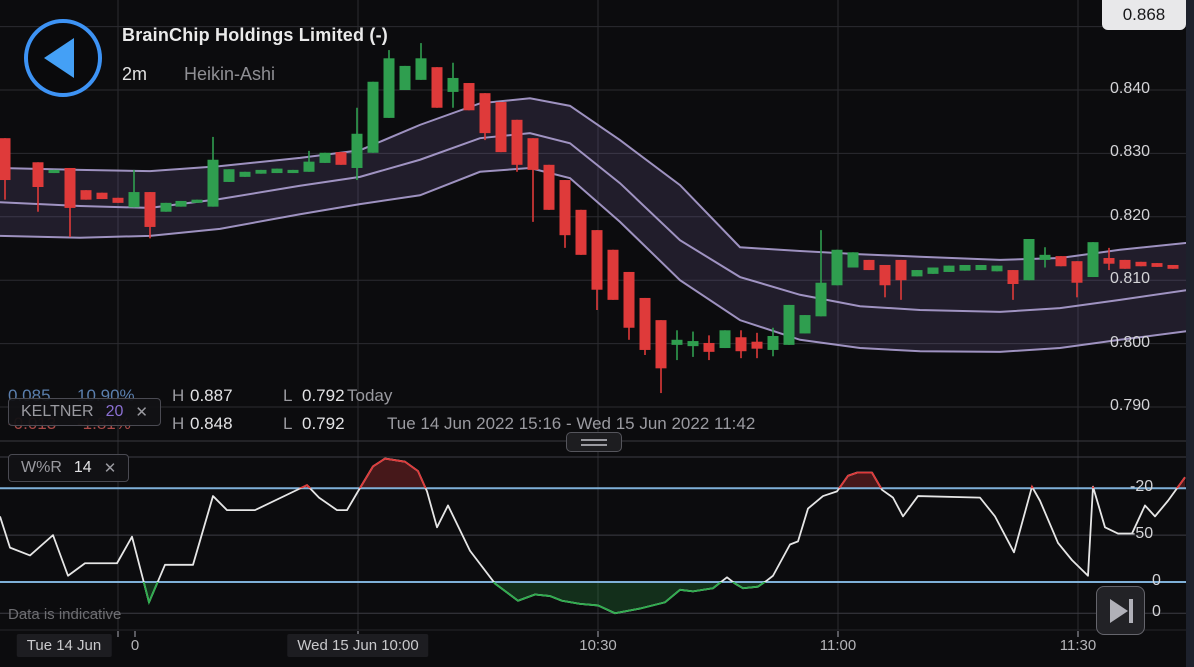 The image size is (1194, 667). Describe the element at coordinates (1142, 487) in the screenshot. I see `wpr-axis-label: -20` at that location.